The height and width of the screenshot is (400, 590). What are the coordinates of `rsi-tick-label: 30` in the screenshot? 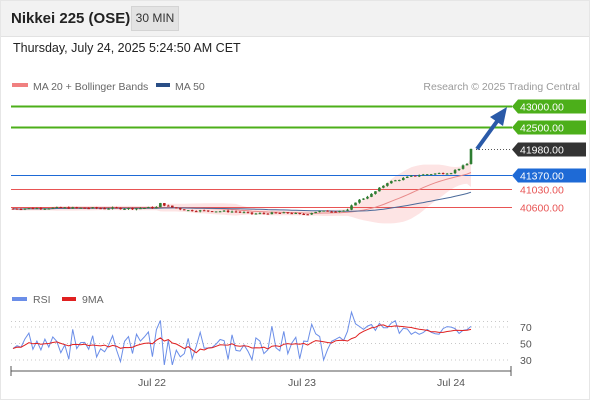 It's located at (526, 361).